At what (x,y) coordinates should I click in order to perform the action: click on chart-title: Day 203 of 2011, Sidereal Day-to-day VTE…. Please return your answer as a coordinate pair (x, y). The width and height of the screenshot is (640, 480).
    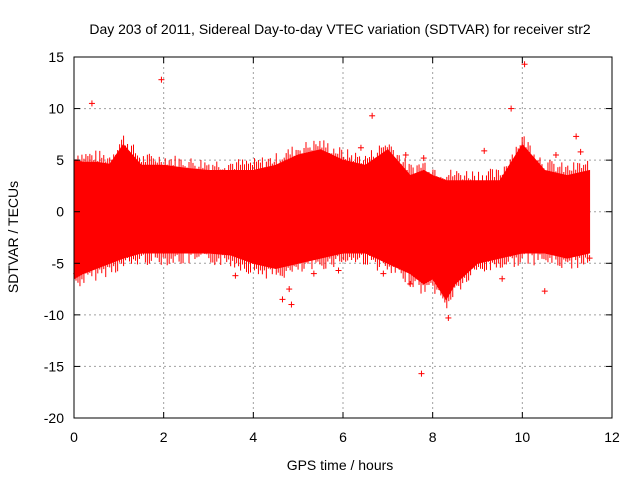
    Looking at the image, I should click on (340, 29).